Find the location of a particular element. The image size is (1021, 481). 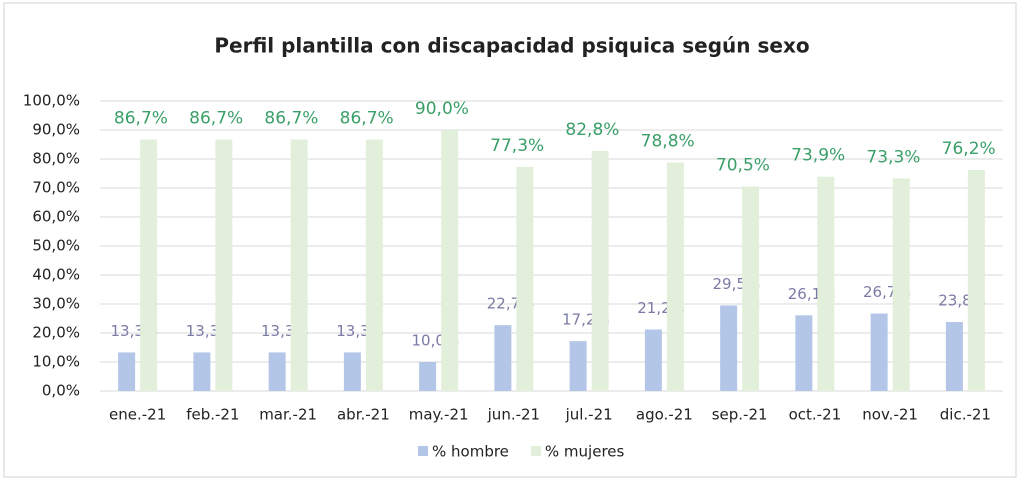

x-tick-label: abr.-21 is located at coordinates (363, 415).